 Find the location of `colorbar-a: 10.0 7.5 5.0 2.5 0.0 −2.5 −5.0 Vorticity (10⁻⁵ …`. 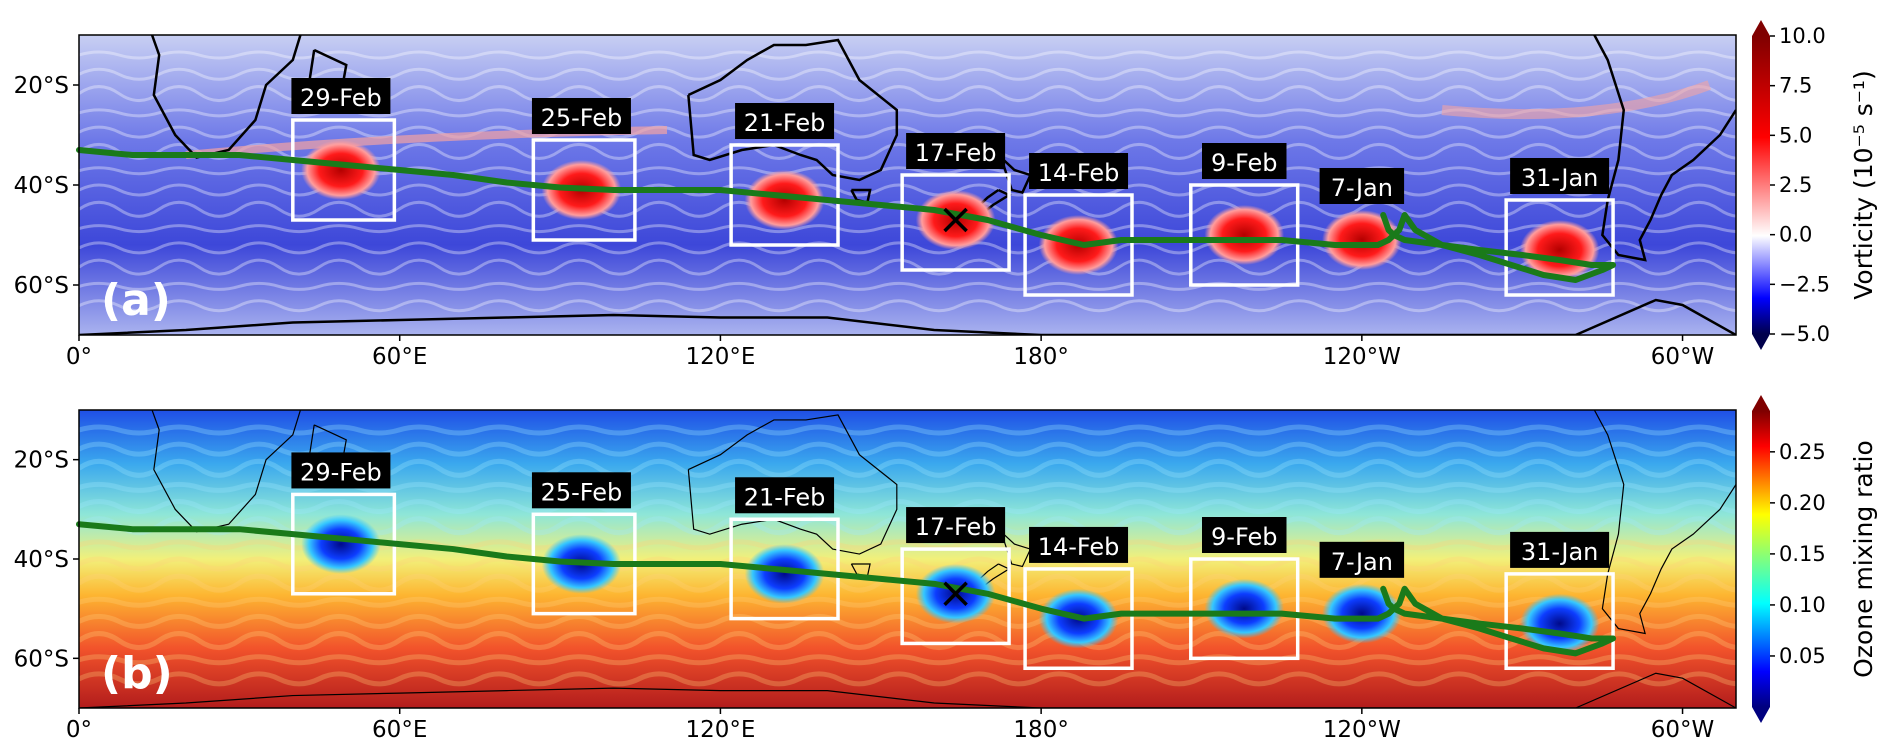

colorbar-a: 10.0 7.5 5.0 2.5 0.0 −2.5 −5.0 Vorticity (10⁻⁵ … is located at coordinates (1815, 185).